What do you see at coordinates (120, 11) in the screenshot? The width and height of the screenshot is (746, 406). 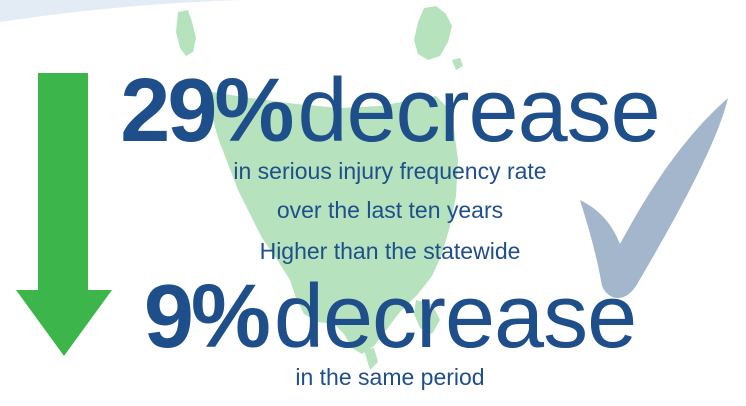 I see `corner-swoosh-decoration` at bounding box center [120, 11].